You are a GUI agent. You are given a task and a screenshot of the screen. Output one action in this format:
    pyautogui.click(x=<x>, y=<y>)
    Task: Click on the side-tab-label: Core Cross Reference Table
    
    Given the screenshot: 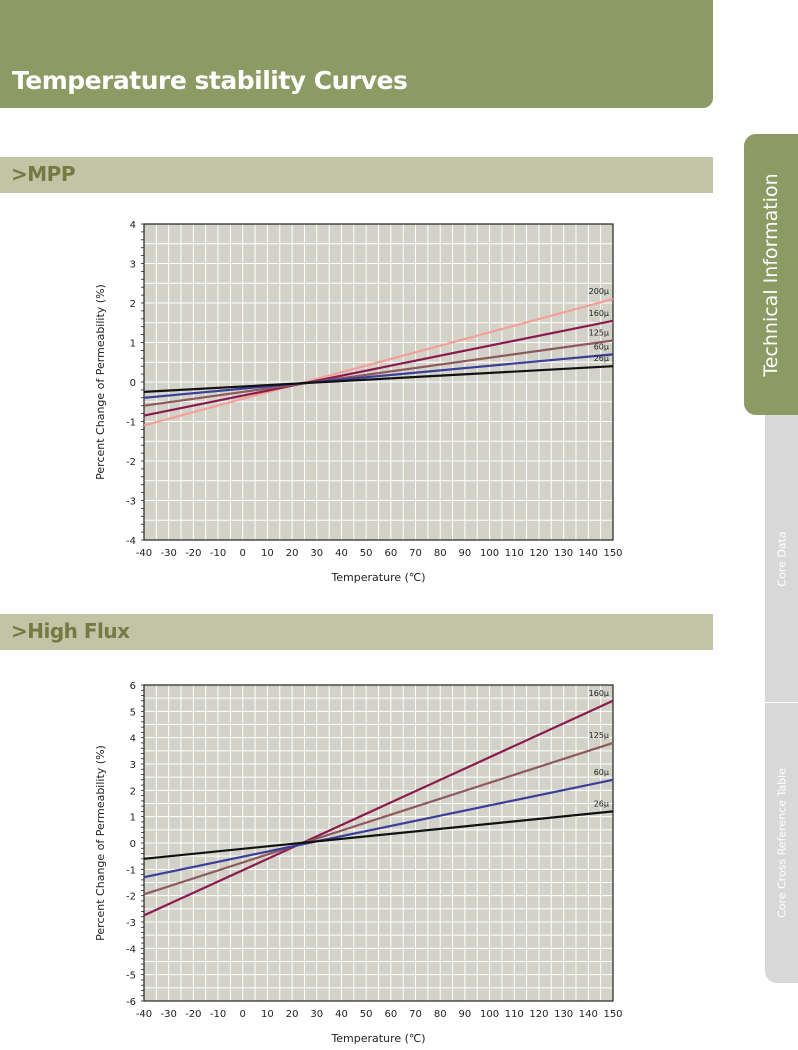 What is the action you would take?
    pyautogui.click(x=781, y=843)
    